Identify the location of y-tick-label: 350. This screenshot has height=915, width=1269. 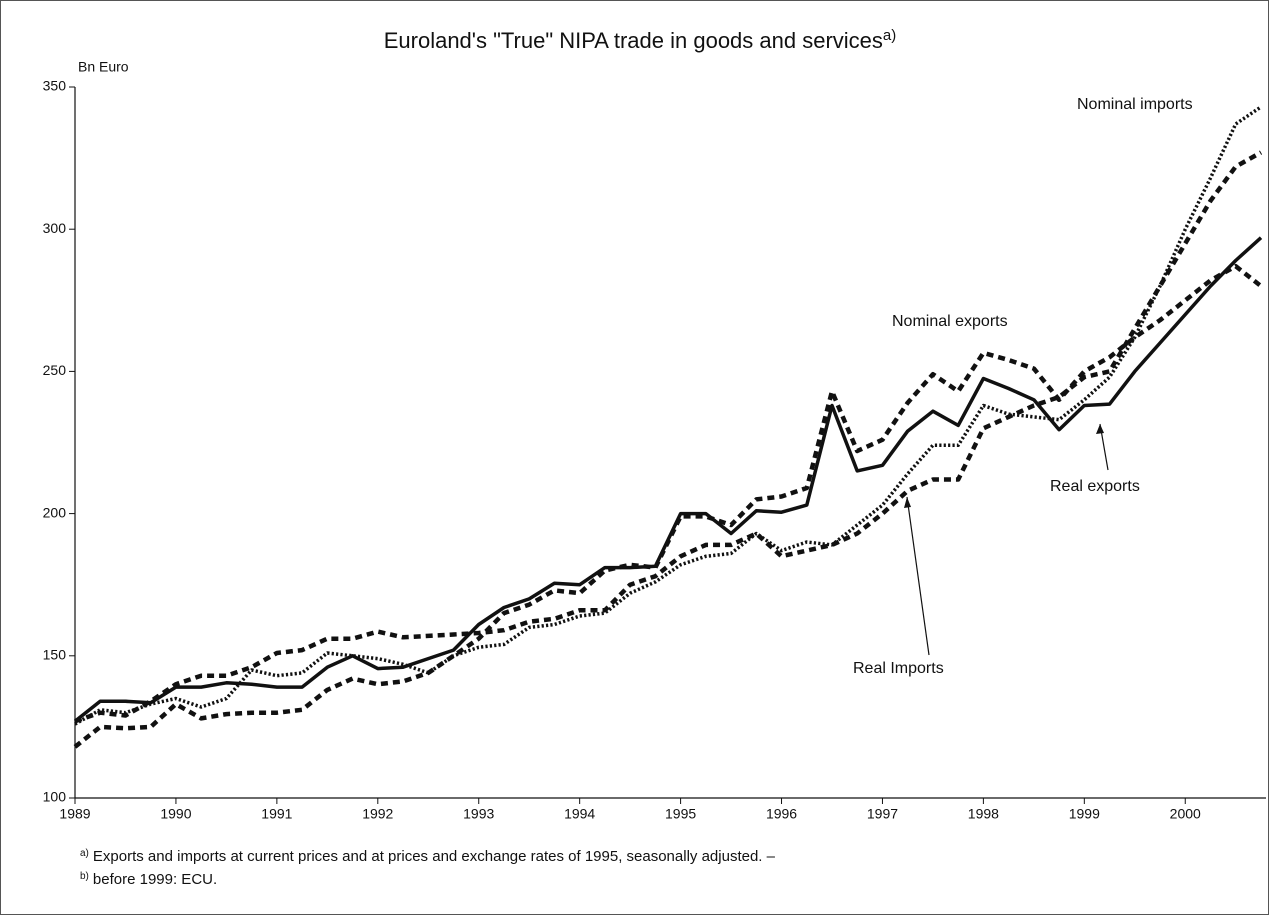
(55, 86).